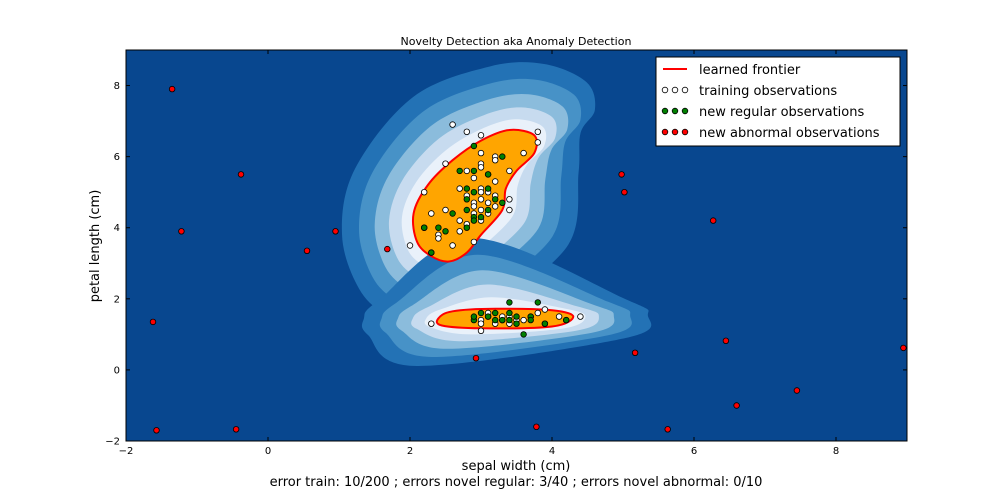 This screenshot has height=504, width=1008. Describe the element at coordinates (781, 112) in the screenshot. I see `legend-label-regular: new regular observations` at that location.